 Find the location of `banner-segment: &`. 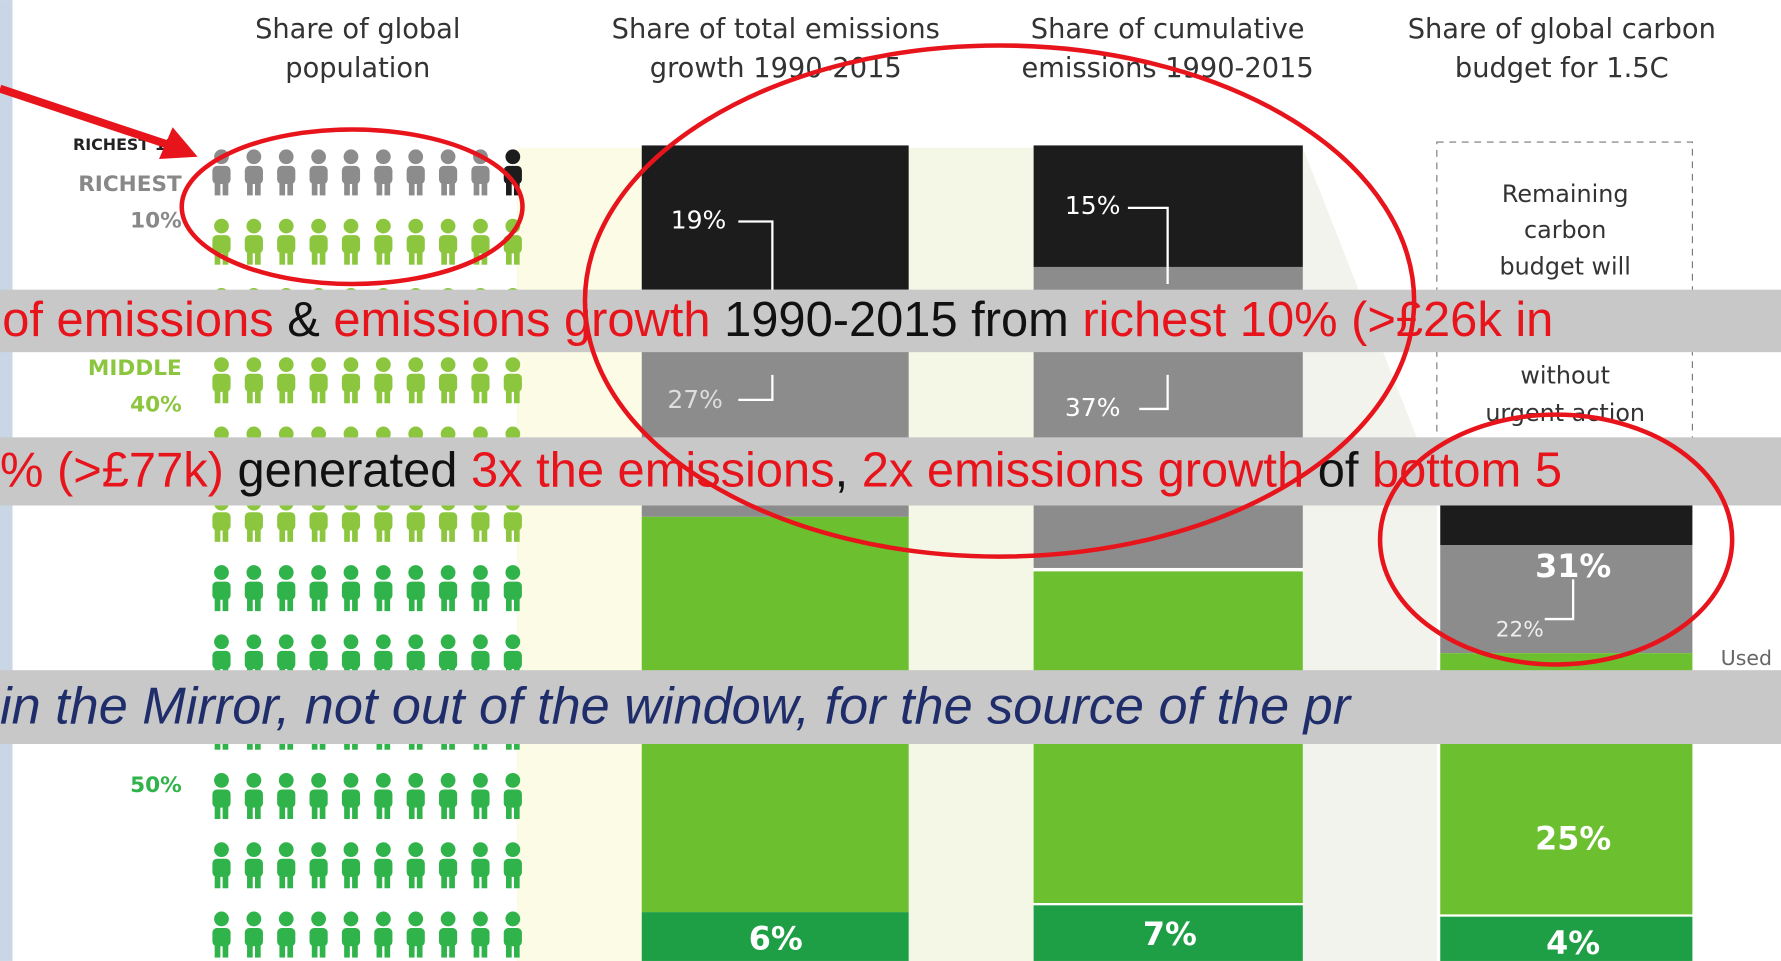

banner-segment: & is located at coordinates (304, 320).